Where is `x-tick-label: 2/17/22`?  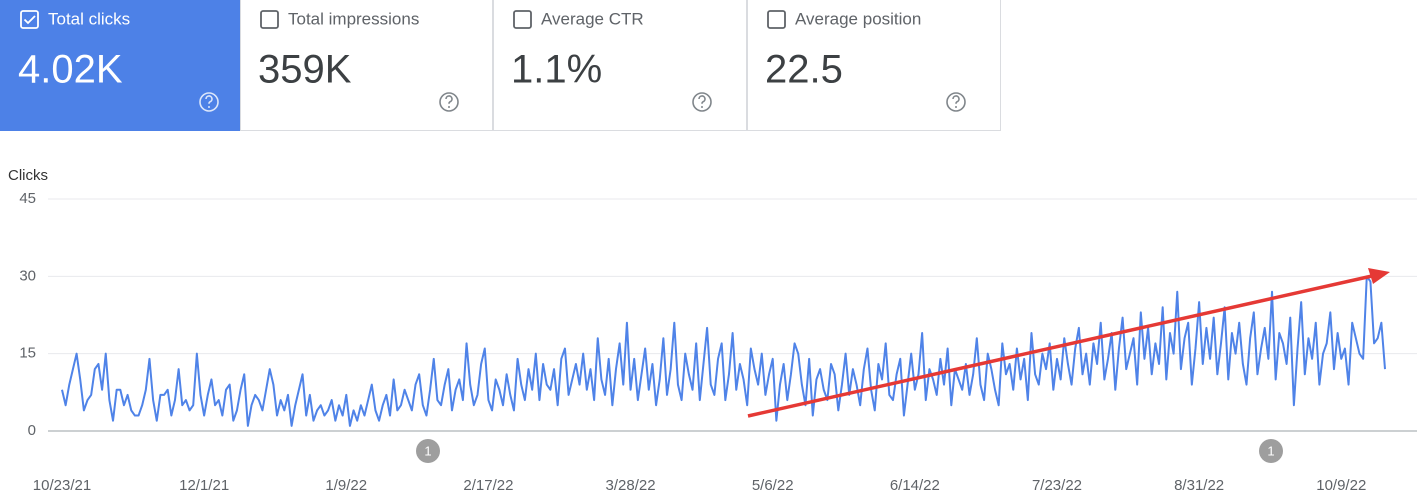 x-tick-label: 2/17/22 is located at coordinates (488, 485).